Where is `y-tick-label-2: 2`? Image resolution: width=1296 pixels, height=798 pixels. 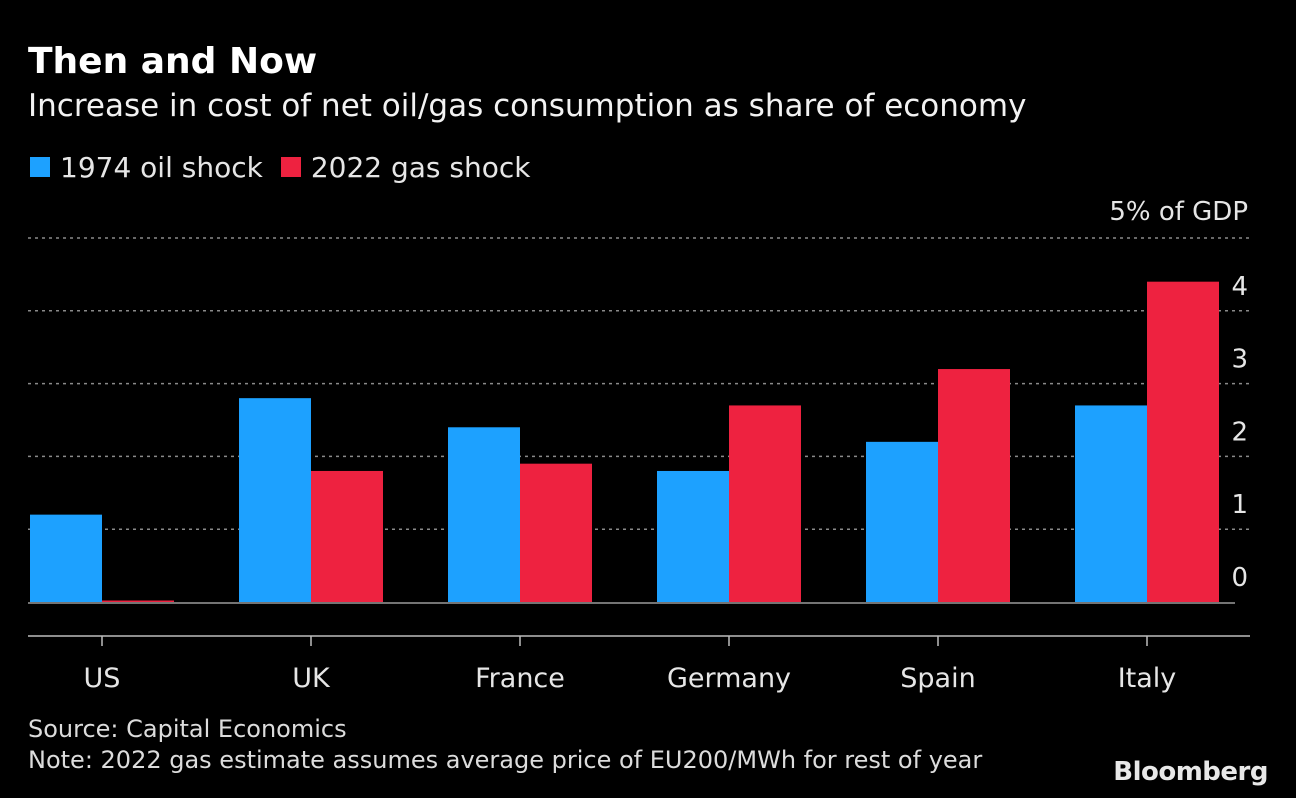 y-tick-label-2: 2 is located at coordinates (1239, 432).